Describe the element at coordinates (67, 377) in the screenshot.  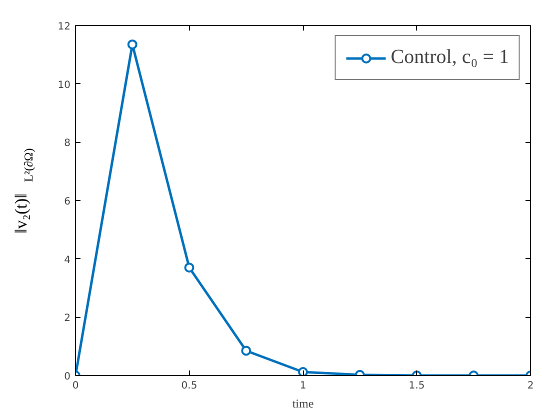
I see `y-tick-label: 0` at that location.